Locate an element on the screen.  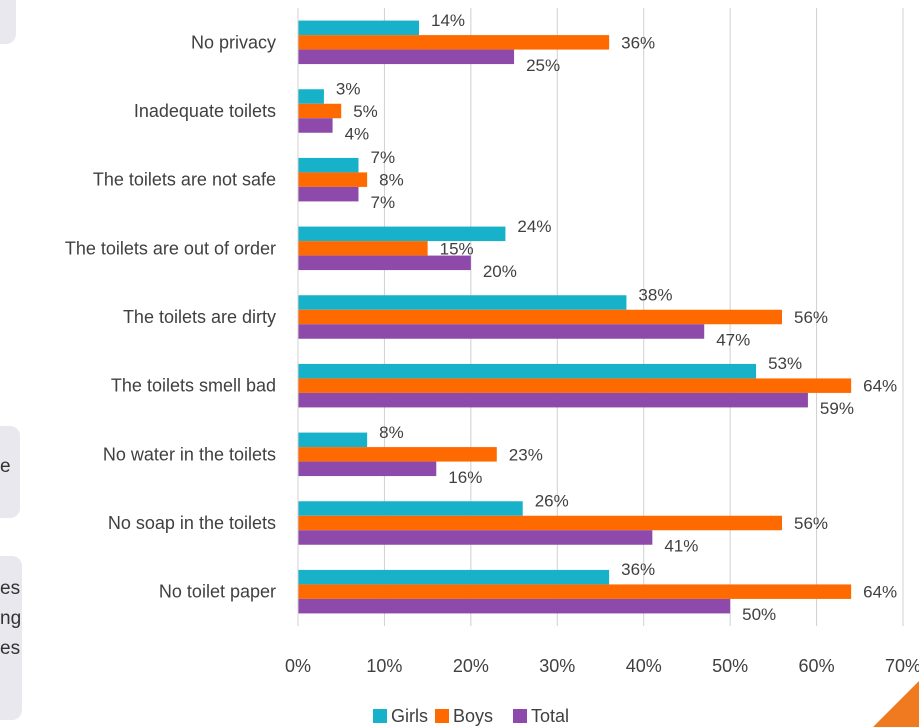
x-tick-label: 30% is located at coordinates (557, 666).